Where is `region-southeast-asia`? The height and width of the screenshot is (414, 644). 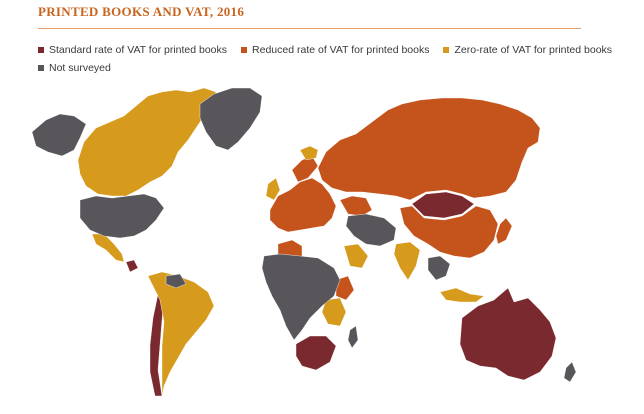
region-southeast-asia is located at coordinates (439, 268).